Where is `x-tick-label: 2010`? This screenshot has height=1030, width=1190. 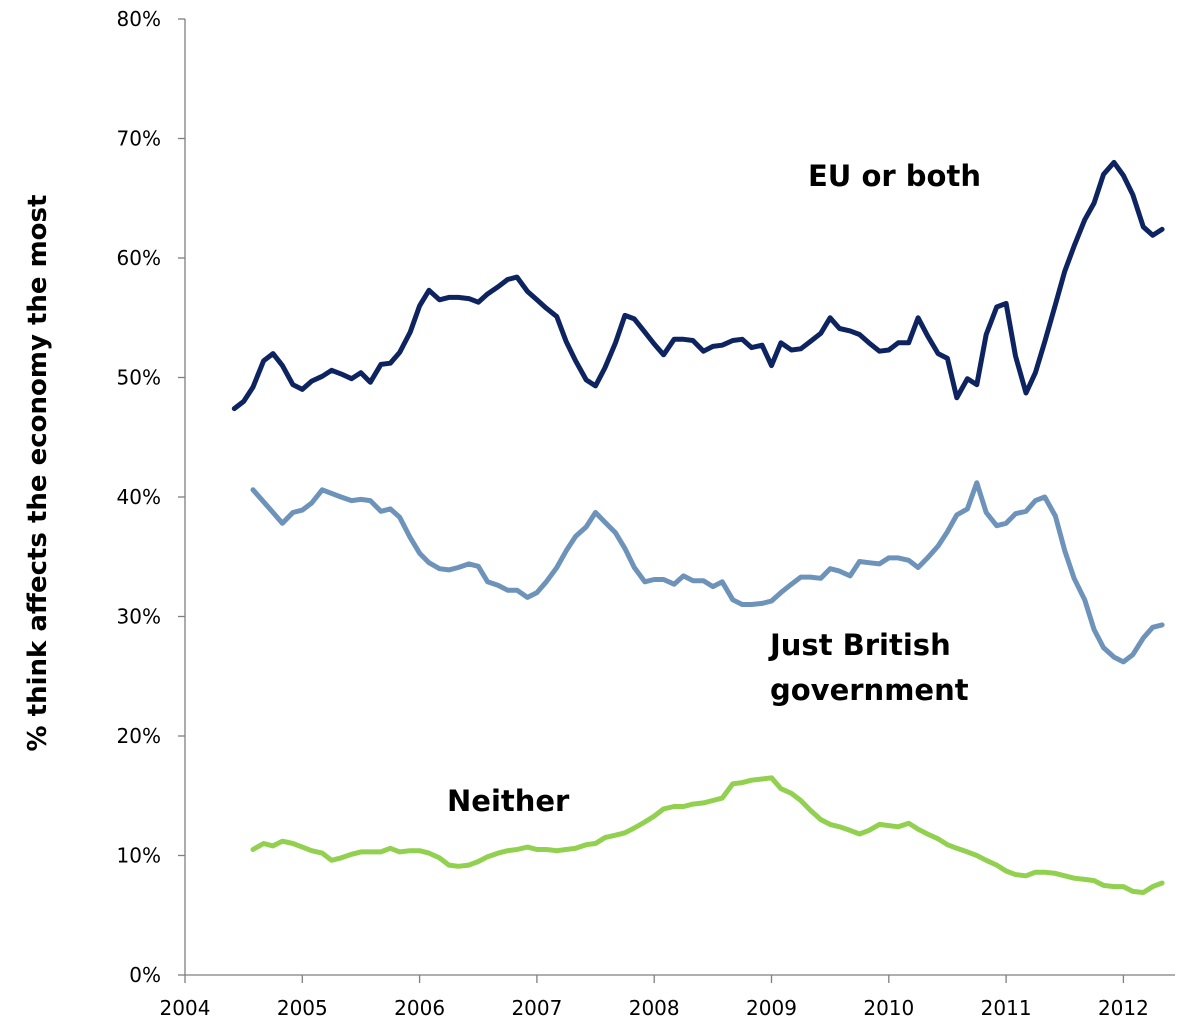
x-tick-label: 2010 is located at coordinates (888, 1008).